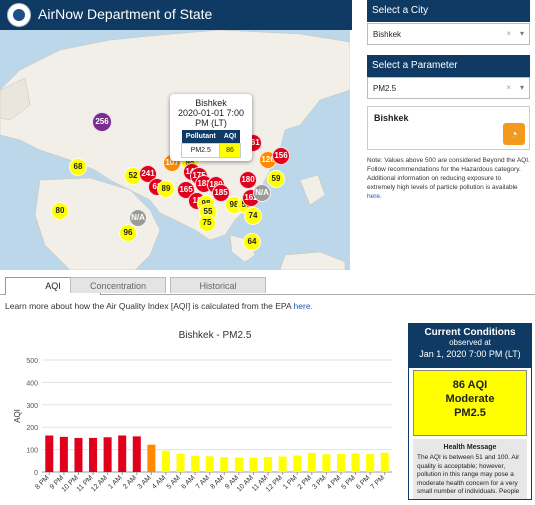 Image resolution: width=535 pixels, height=505 pixels. What do you see at coordinates (448, 128) in the screenshot?
I see `city-info-box: Bishkek ◔` at bounding box center [448, 128].